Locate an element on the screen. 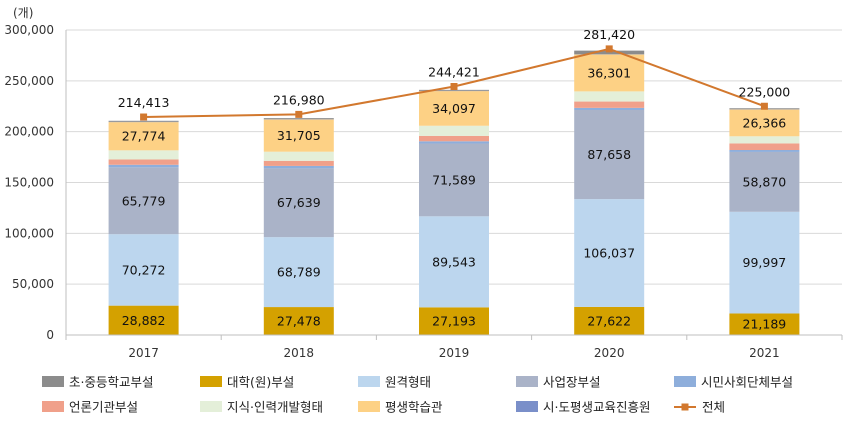 This screenshot has width=856, height=423. x-tick-label: 2020 is located at coordinates (609, 353).